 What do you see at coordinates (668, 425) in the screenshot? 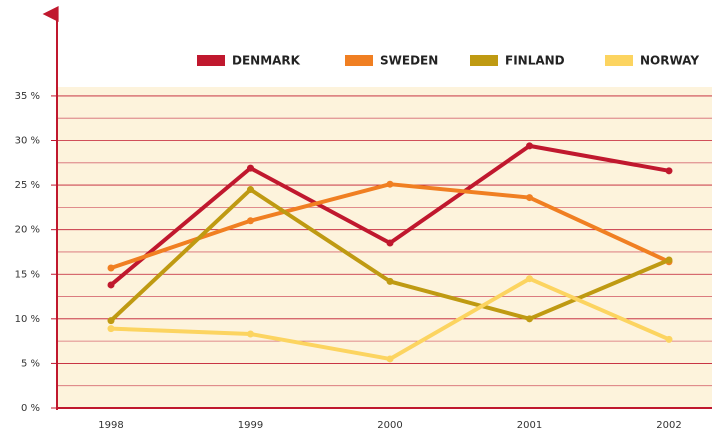
I see `x-tick-label: 2002` at bounding box center [668, 425].